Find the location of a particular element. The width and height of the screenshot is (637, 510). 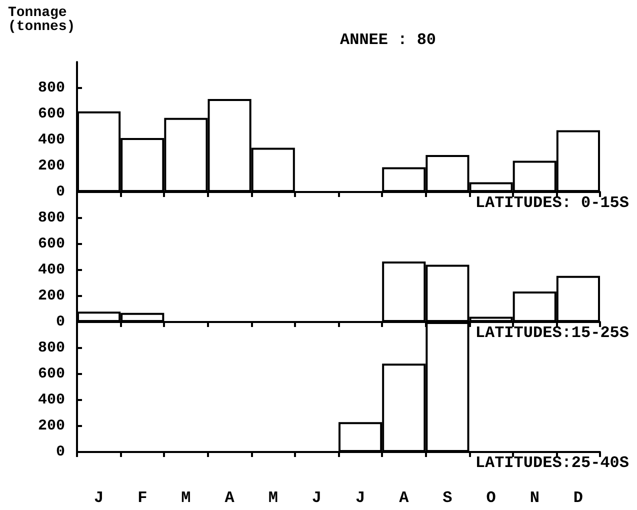

chart-title: ANNEE : 80 is located at coordinates (388, 40).